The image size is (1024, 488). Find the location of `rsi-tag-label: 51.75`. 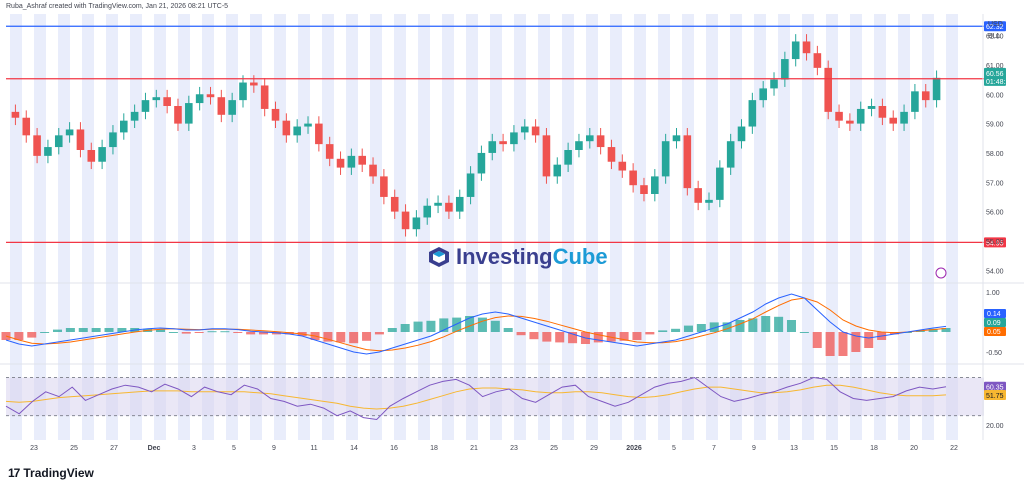

rsi-tag-label: 51.75 is located at coordinates (995, 396).